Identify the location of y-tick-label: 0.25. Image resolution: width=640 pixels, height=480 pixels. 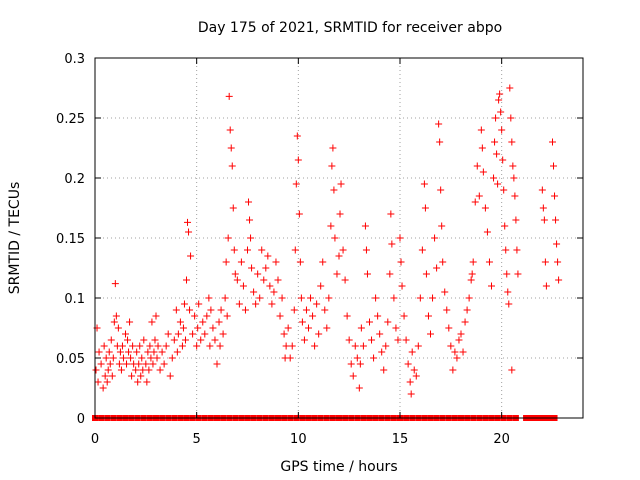
(70, 119).